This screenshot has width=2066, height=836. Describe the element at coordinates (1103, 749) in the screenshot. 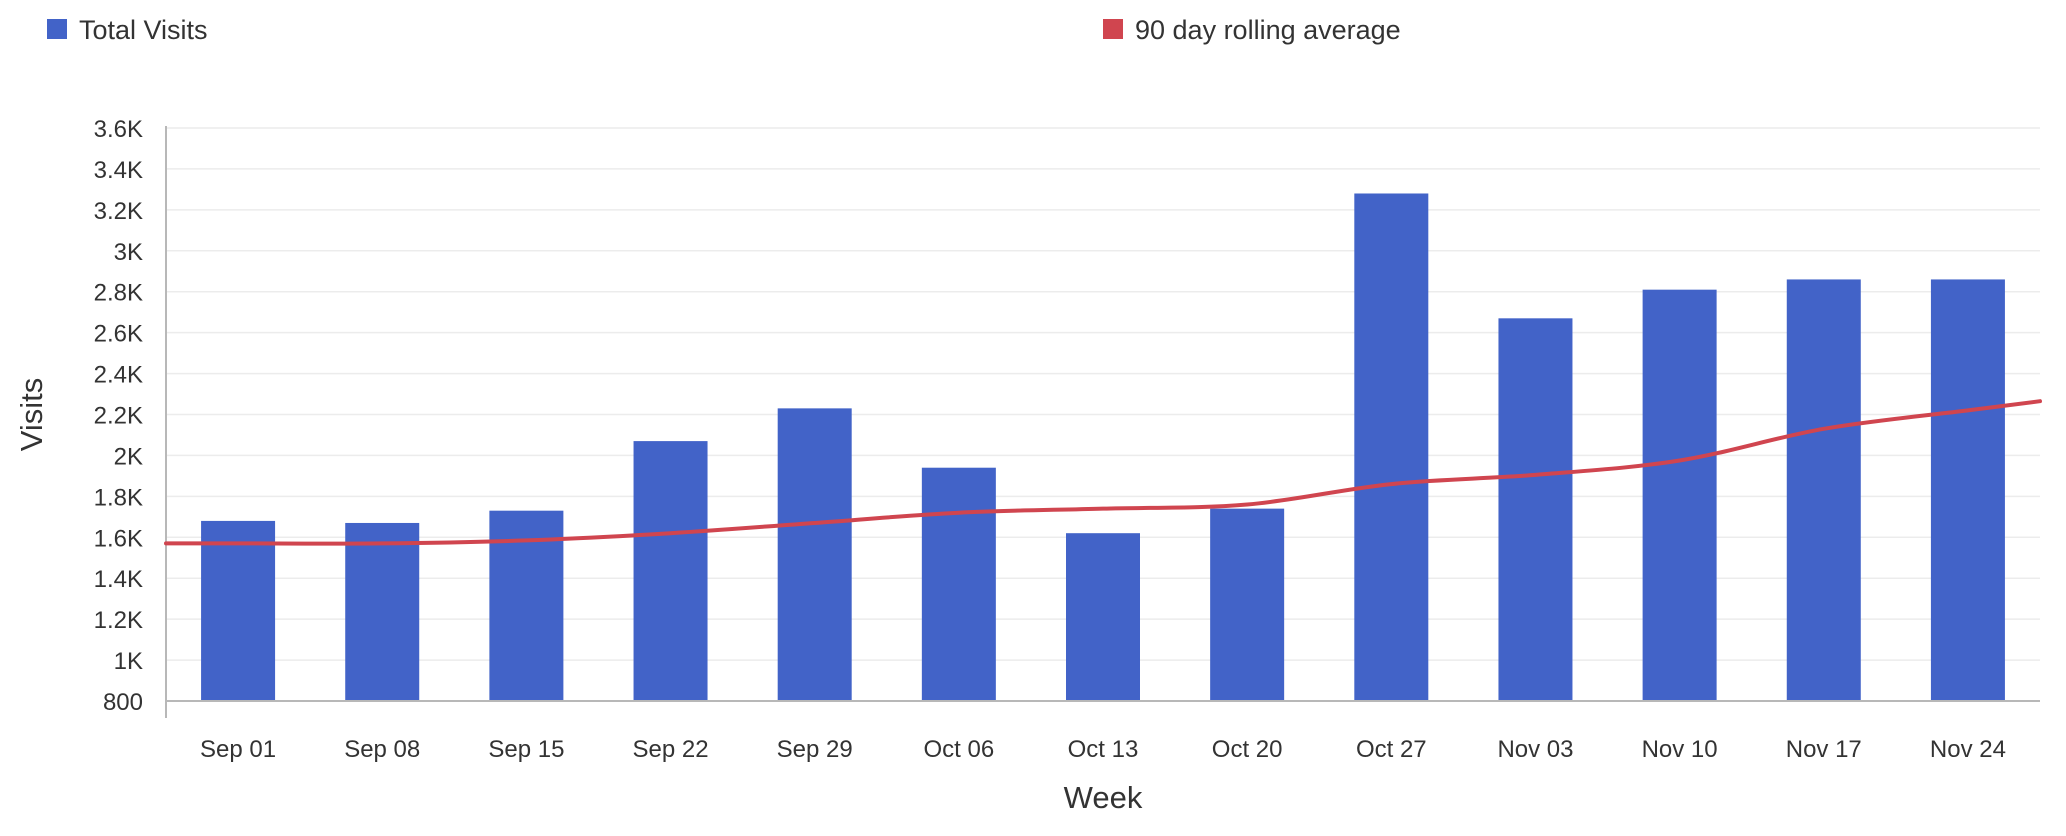

I see `x-tick-label: Oct 13` at that location.